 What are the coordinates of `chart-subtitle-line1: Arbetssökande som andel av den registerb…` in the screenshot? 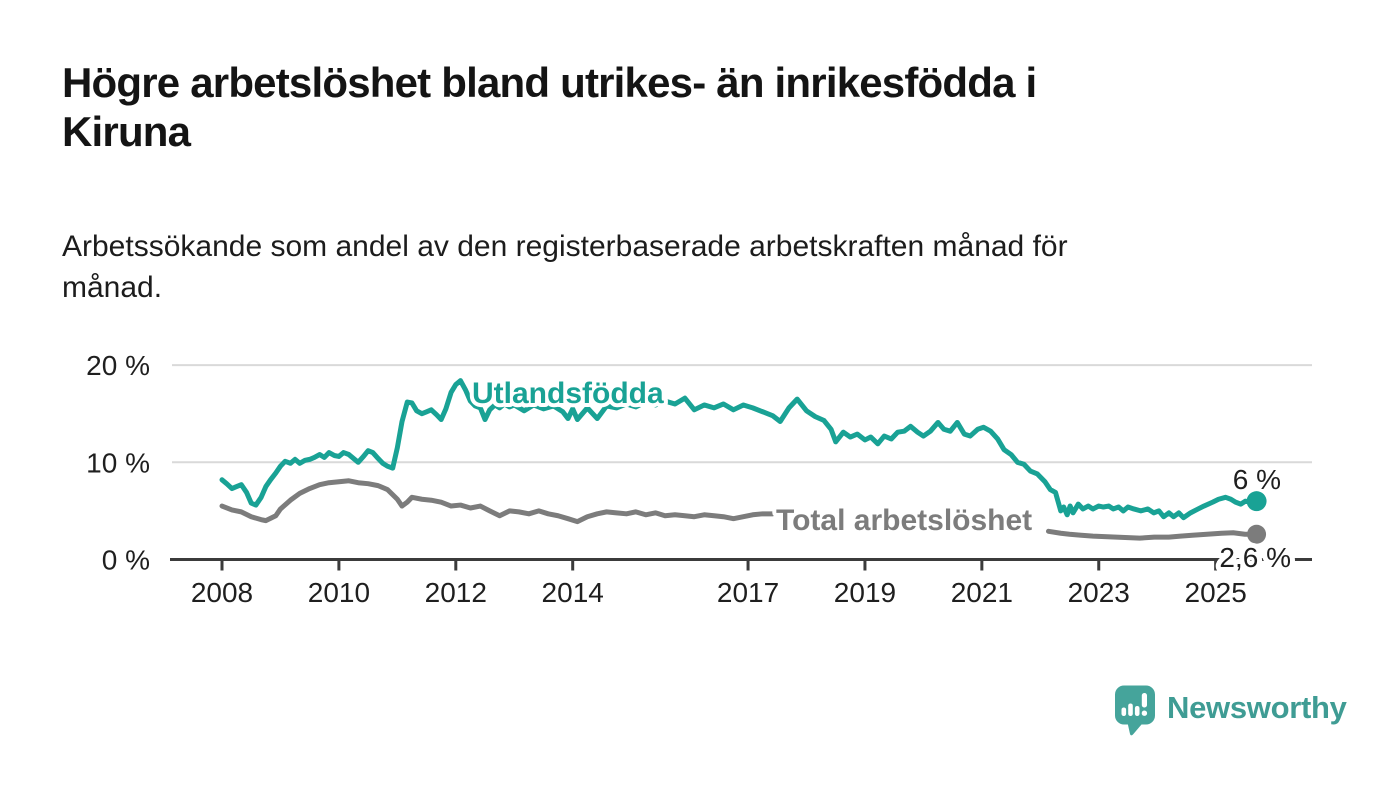 It's located at (565, 246).